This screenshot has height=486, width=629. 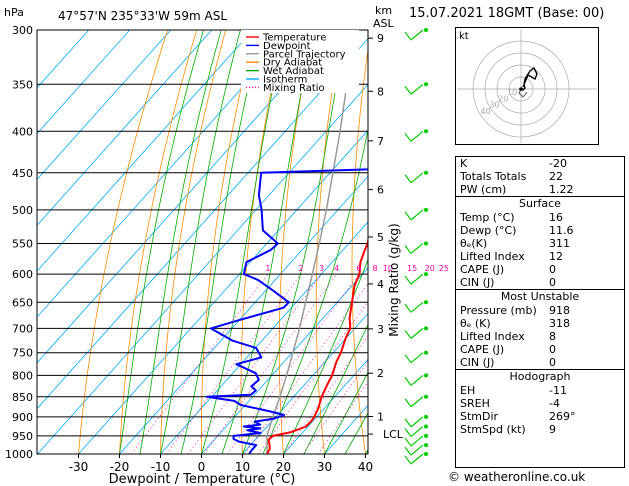 I want to click on mixing-ratio-label: 8, so click(x=374, y=268).